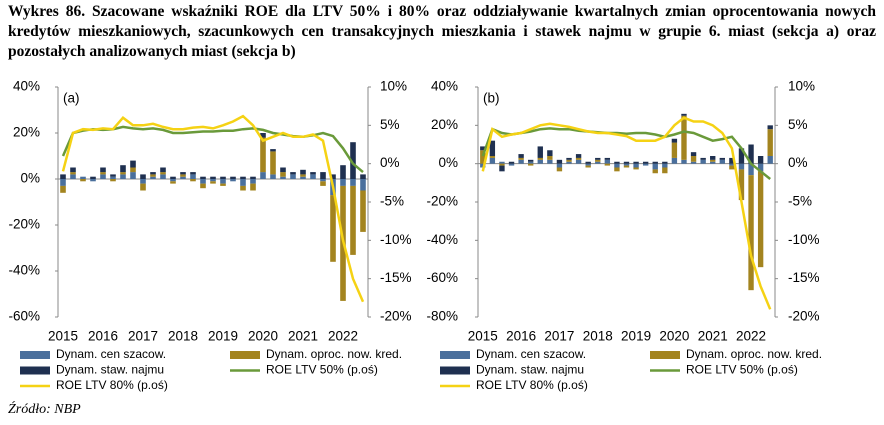  Describe the element at coordinates (444, 124) in the screenshot. I see `y-tick-label: 20%` at that location.